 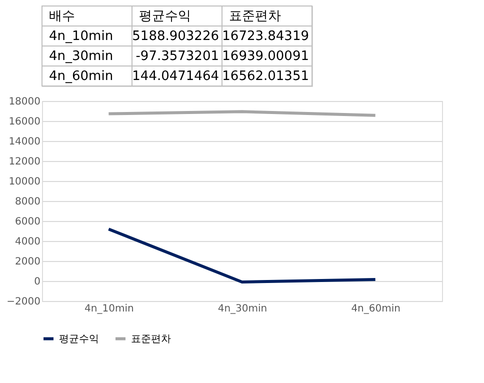 What do you see at coordinates (81, 76) in the screenshot?
I see `text: 4n_60min` at bounding box center [81, 76].